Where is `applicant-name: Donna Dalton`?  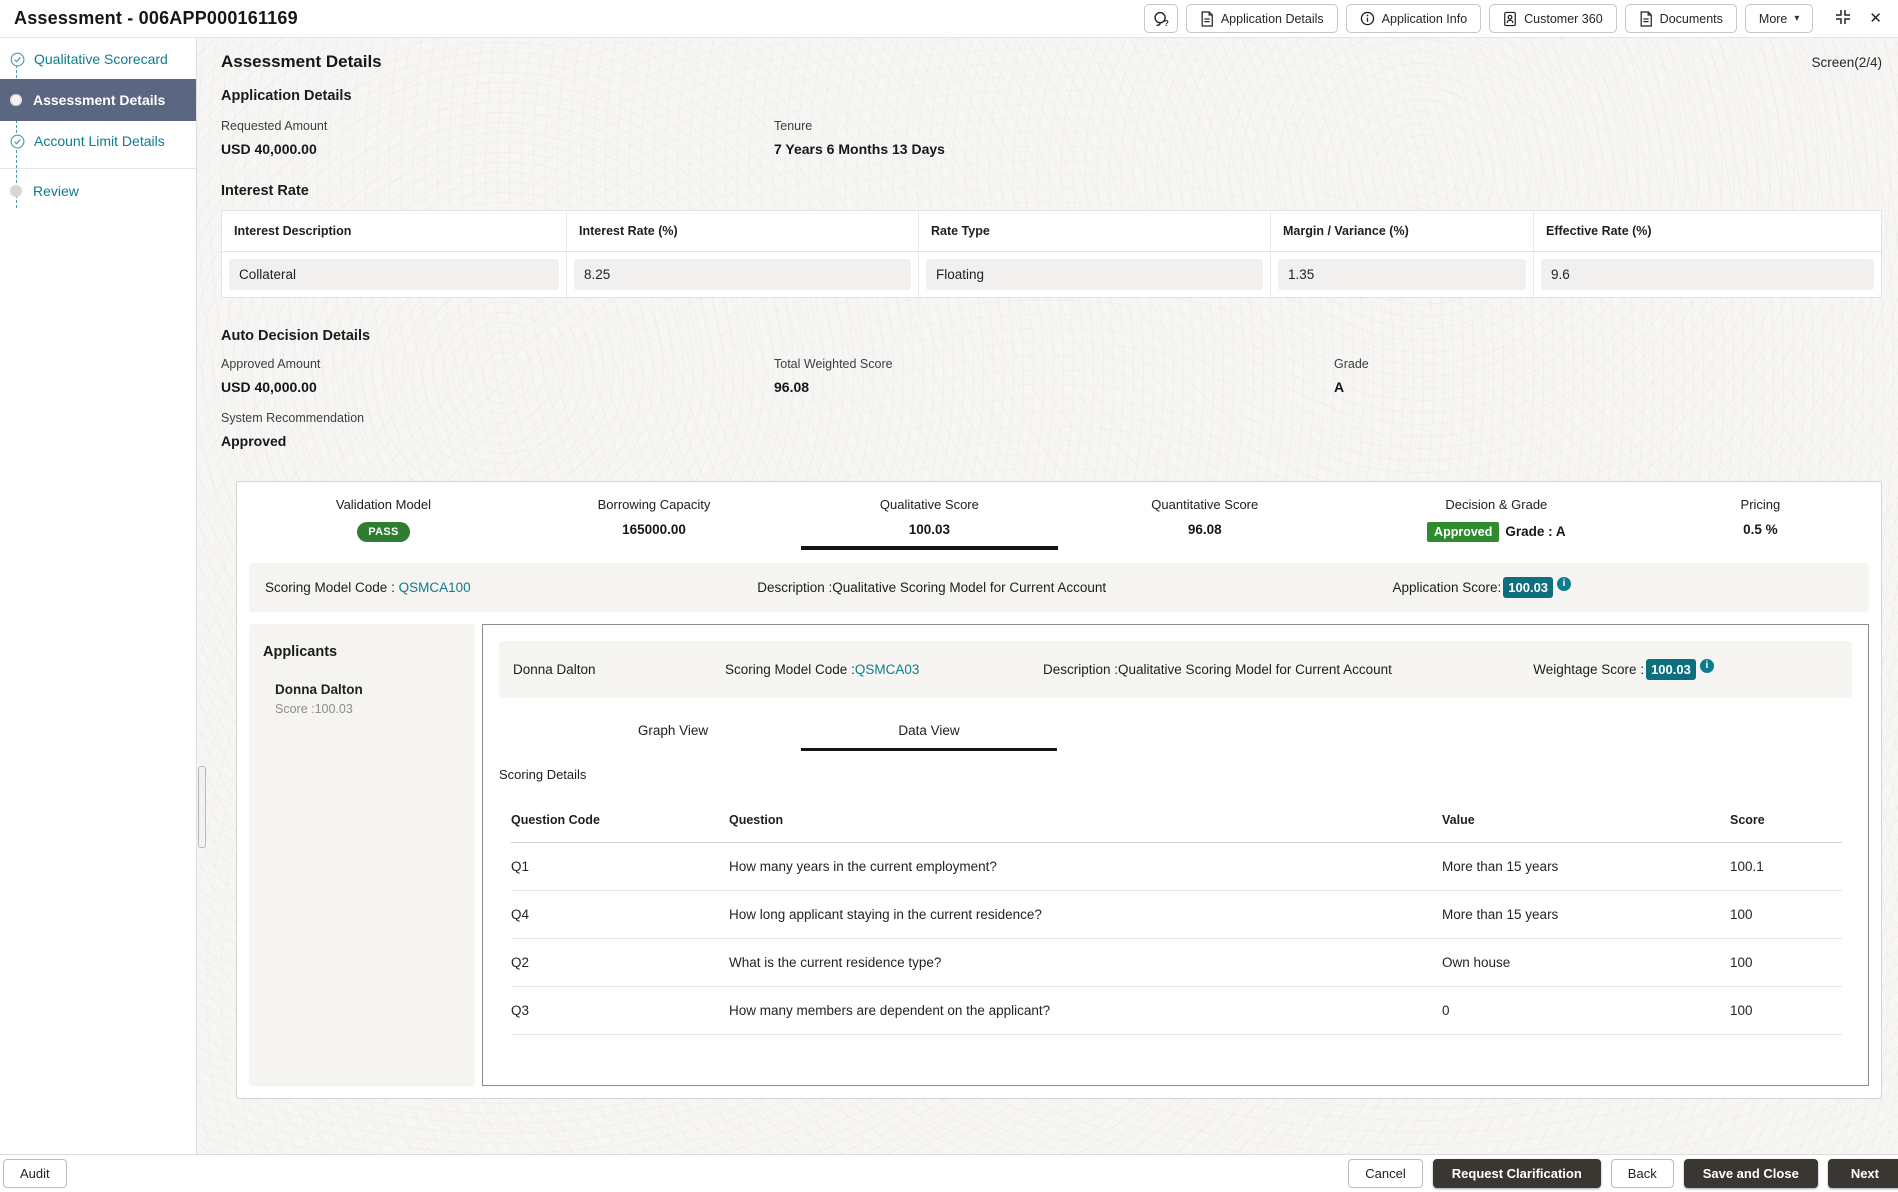 applicant-name: Donna Dalton is located at coordinates (319, 689).